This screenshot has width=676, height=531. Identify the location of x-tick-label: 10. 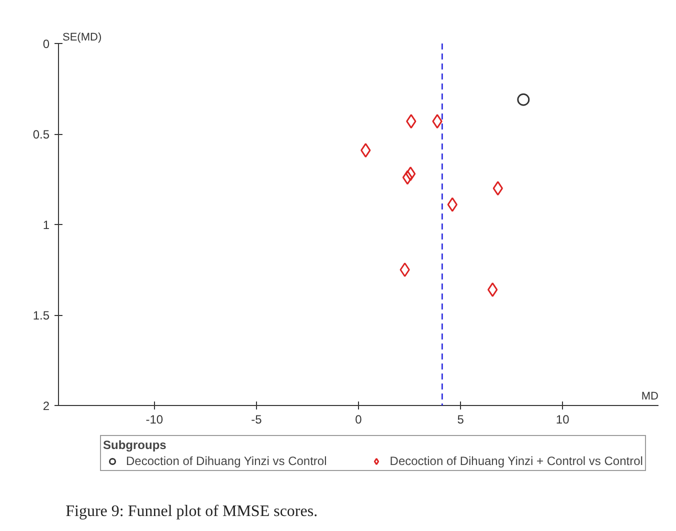
(563, 419).